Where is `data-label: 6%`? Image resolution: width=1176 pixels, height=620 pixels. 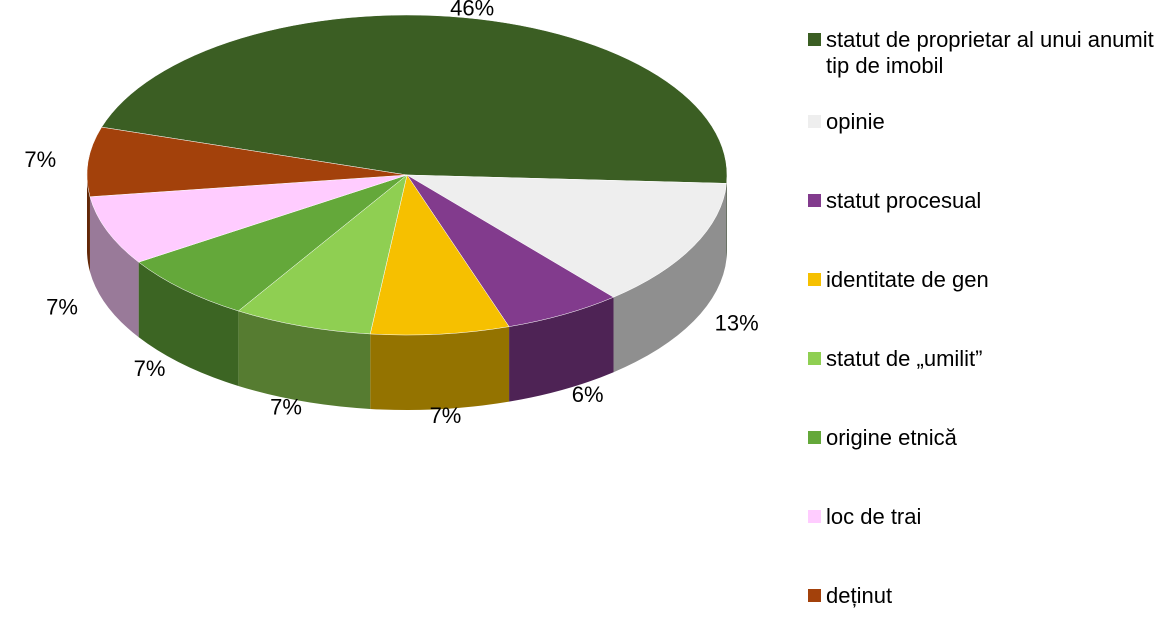
data-label: 6% is located at coordinates (588, 394).